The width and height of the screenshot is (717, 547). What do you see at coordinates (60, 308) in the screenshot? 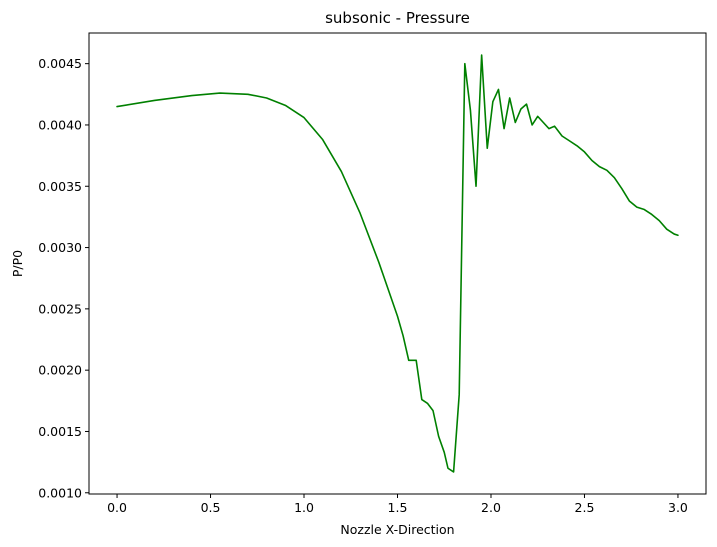
I see `y-tick-label: 0.0025` at bounding box center [60, 308].